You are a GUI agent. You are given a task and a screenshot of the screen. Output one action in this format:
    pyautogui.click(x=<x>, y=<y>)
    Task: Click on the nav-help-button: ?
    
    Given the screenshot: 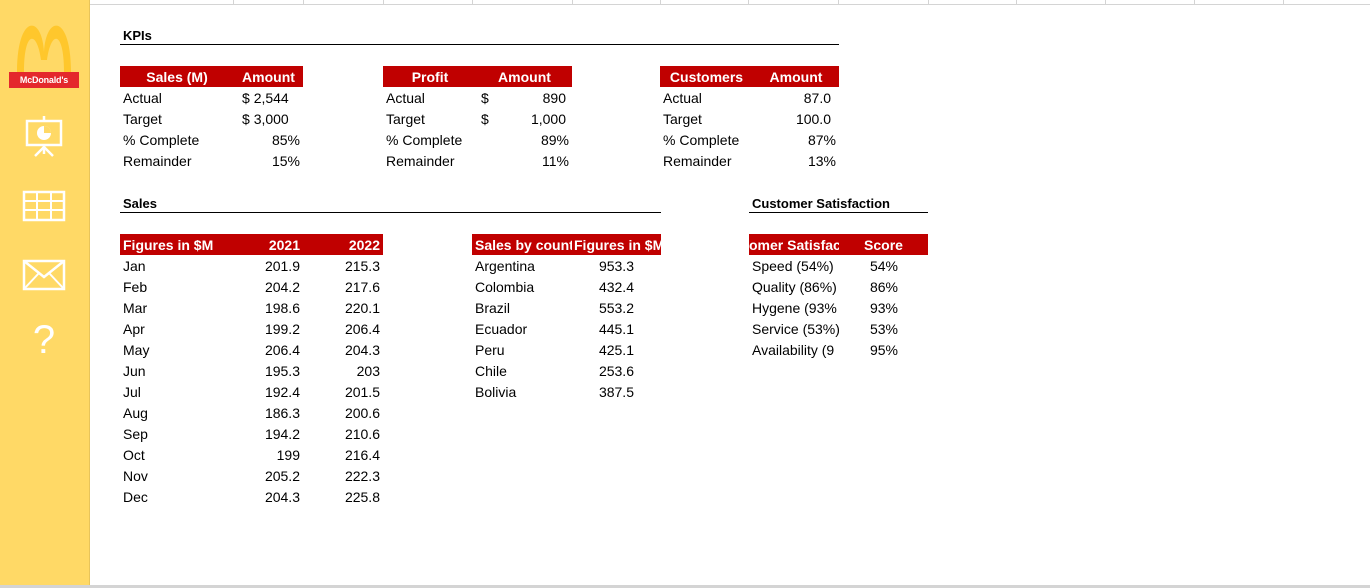 What is the action you would take?
    pyautogui.click(x=44, y=340)
    